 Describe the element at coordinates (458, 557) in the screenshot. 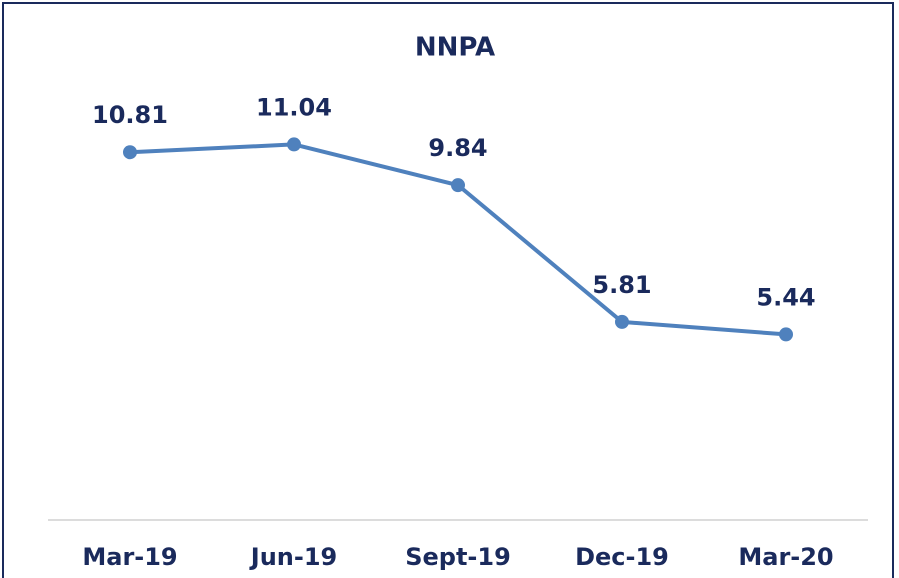

I see `x-tick-label: Sept-19` at that location.